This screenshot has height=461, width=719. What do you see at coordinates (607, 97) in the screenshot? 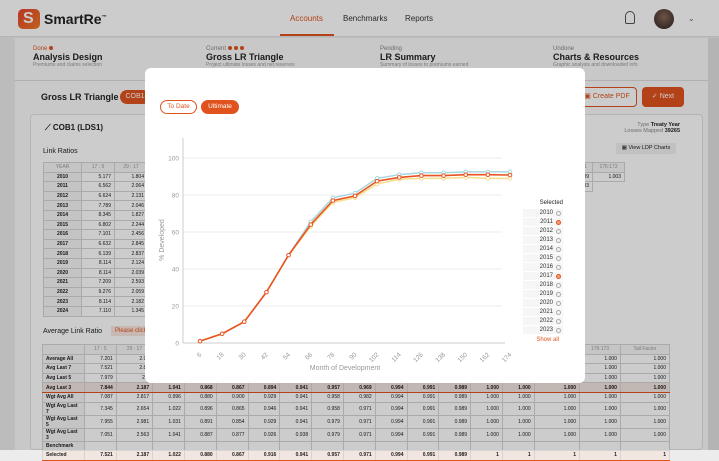
I see `create-pdf-button: ▣ Create PDF` at bounding box center [607, 97].